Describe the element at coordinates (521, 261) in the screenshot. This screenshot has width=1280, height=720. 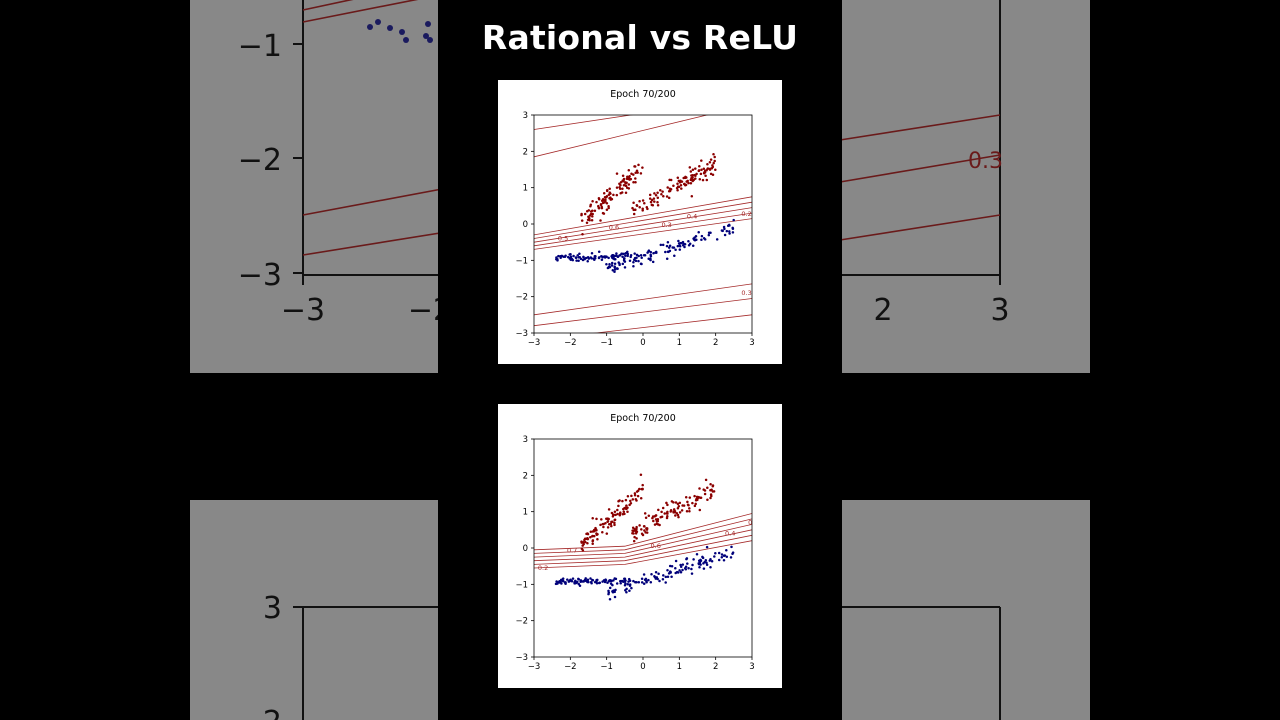
I see `y-tick-label: −1` at that location.